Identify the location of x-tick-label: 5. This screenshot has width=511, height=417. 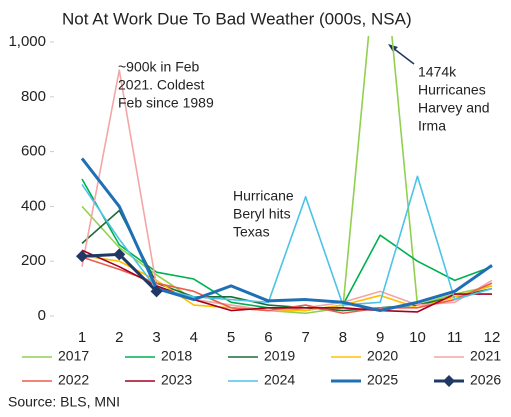
(231, 337).